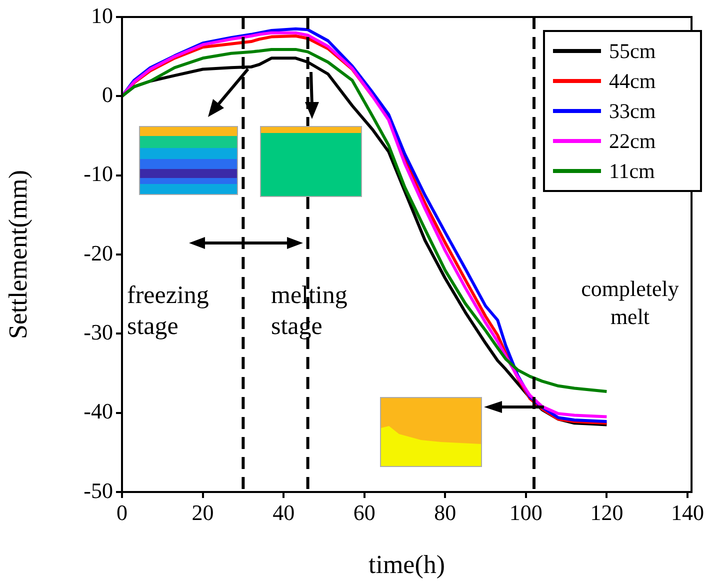 This screenshot has height=586, width=707. Describe the element at coordinates (632, 81) in the screenshot. I see `legend-label: 44cm` at that location.